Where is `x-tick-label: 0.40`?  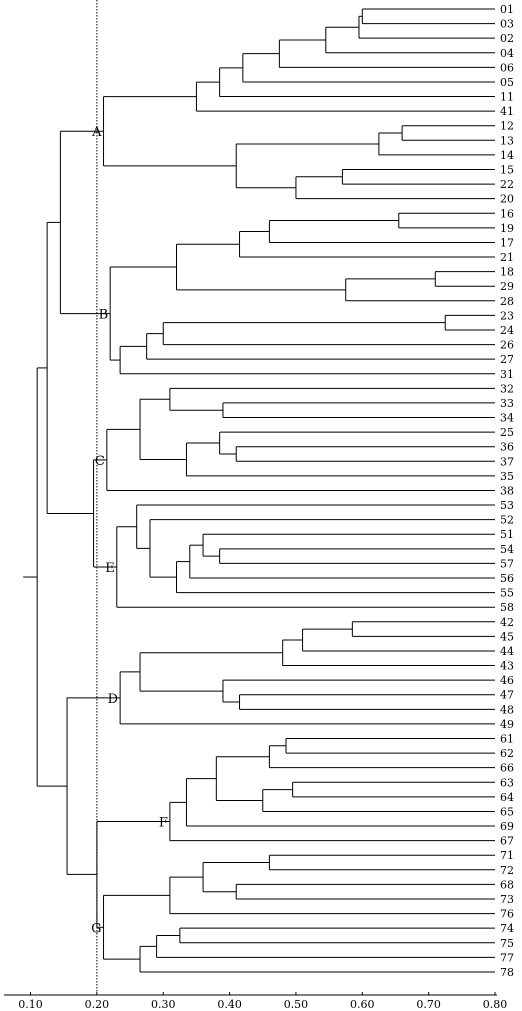
x-tick-label: 0.40 is located at coordinates (229, 1004).